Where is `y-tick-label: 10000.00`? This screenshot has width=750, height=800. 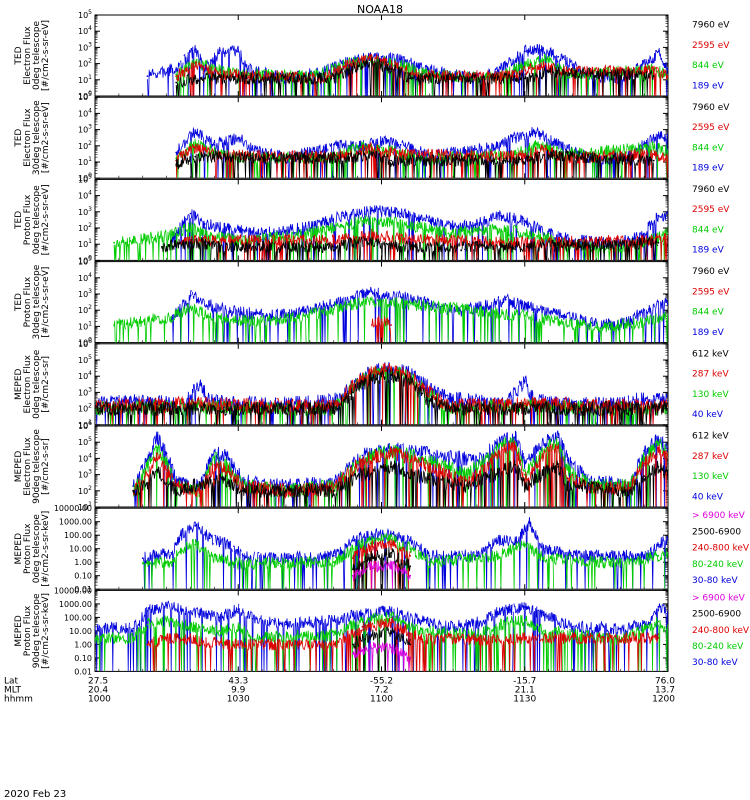
y-tick-label: 10000.00 is located at coordinates (73, 508).